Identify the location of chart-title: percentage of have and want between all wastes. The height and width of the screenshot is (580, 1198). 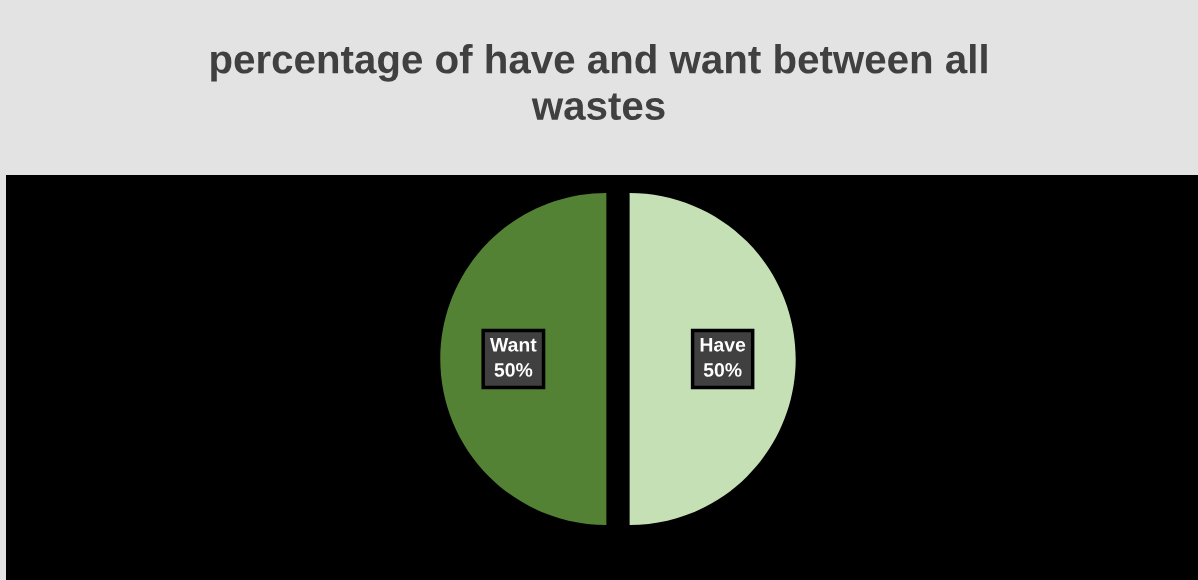
(599, 82).